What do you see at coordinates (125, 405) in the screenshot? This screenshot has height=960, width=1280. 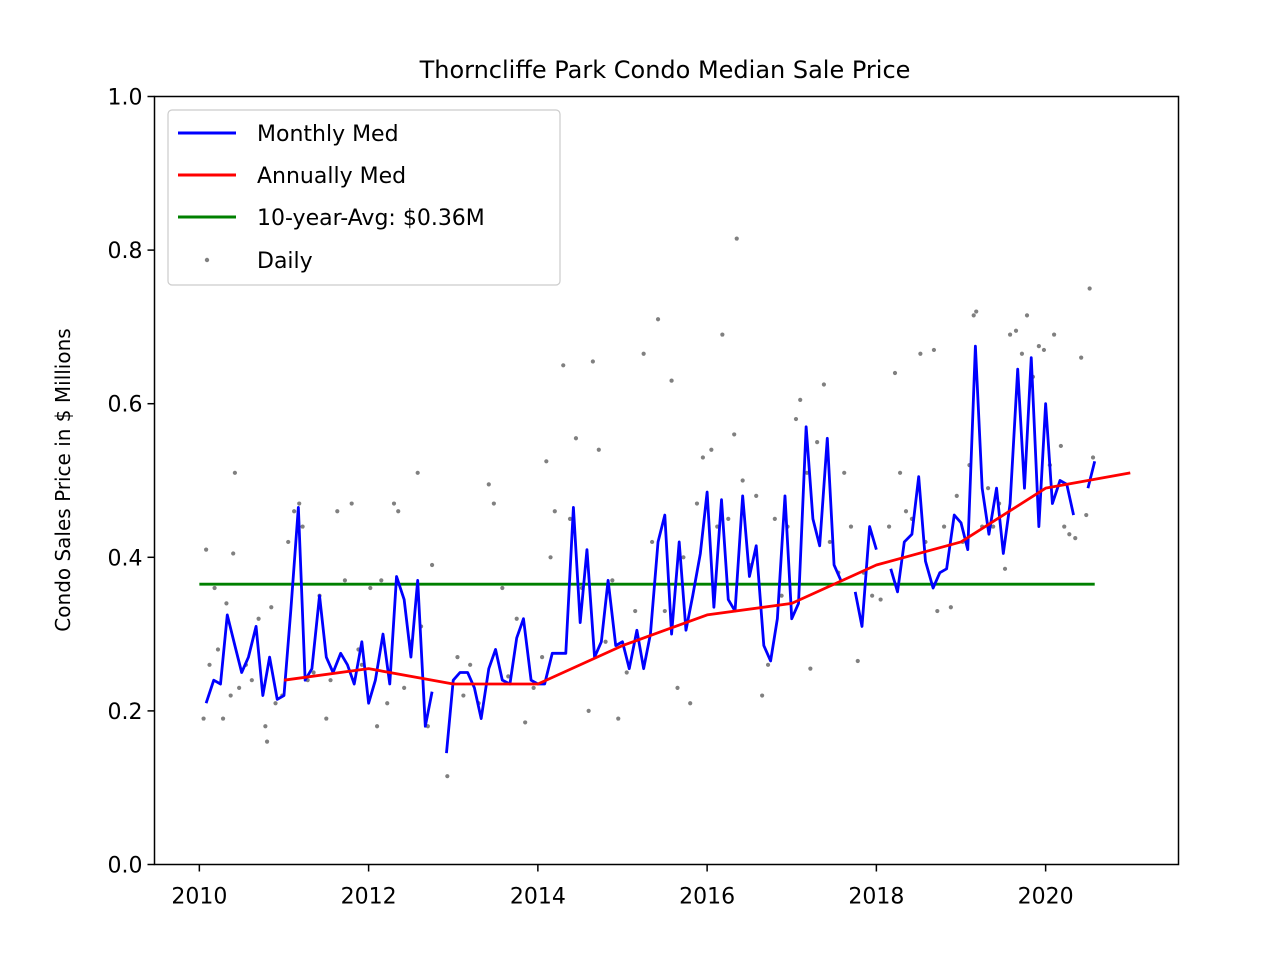 I see `y-tick-label: 0.6` at bounding box center [125, 405].